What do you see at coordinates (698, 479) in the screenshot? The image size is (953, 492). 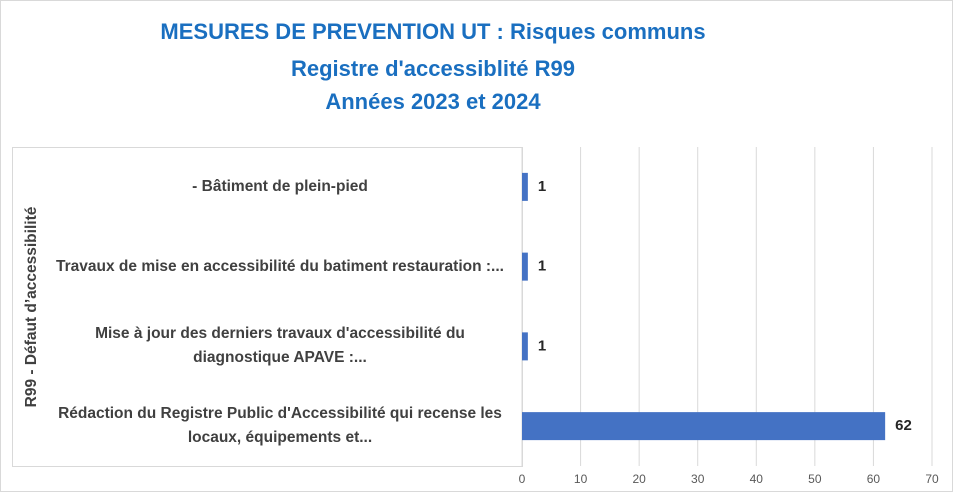 I see `x-tick-label: 30` at bounding box center [698, 479].